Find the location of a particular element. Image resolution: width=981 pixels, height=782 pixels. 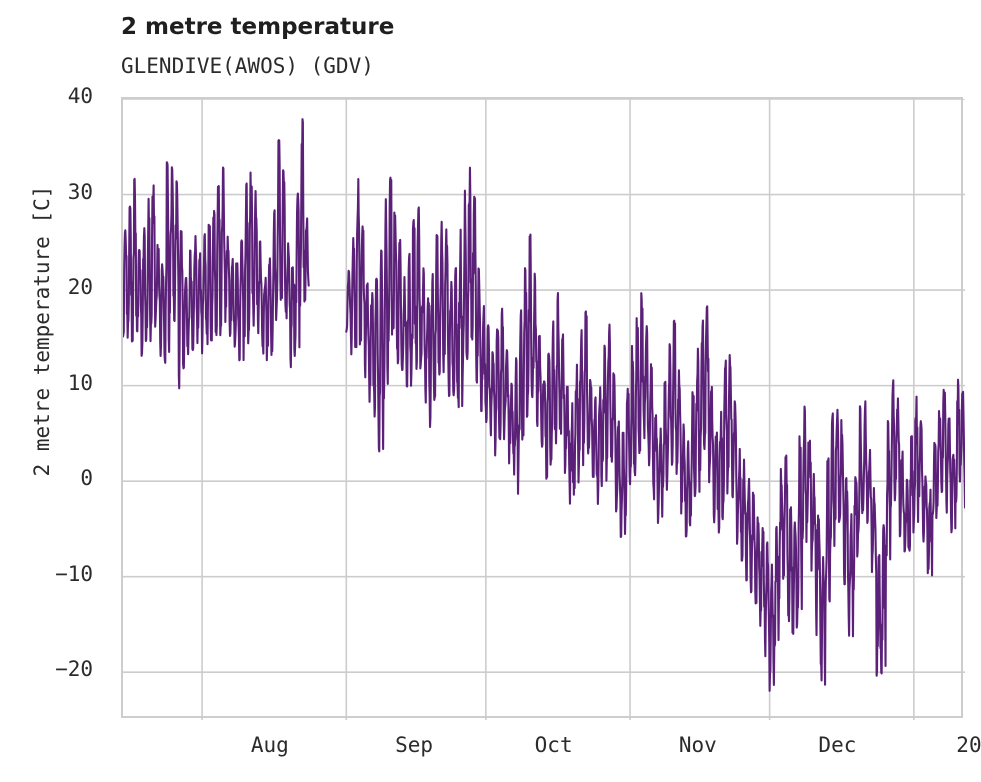

y-tick-label: 20 is located at coordinates (80, 287).